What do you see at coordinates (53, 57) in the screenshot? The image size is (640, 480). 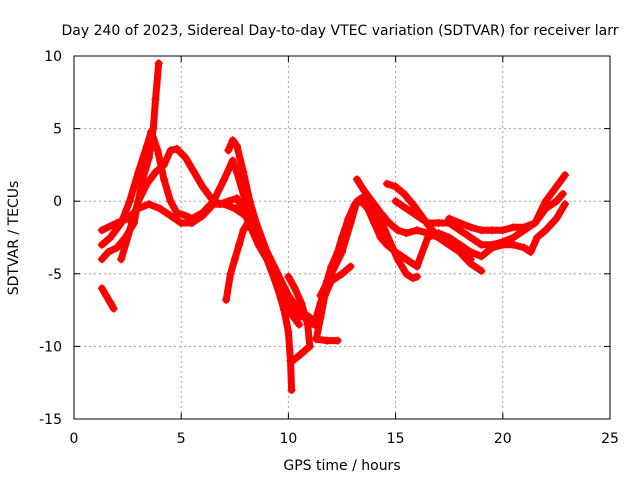 I see `y-tick-label: 10` at bounding box center [53, 57].